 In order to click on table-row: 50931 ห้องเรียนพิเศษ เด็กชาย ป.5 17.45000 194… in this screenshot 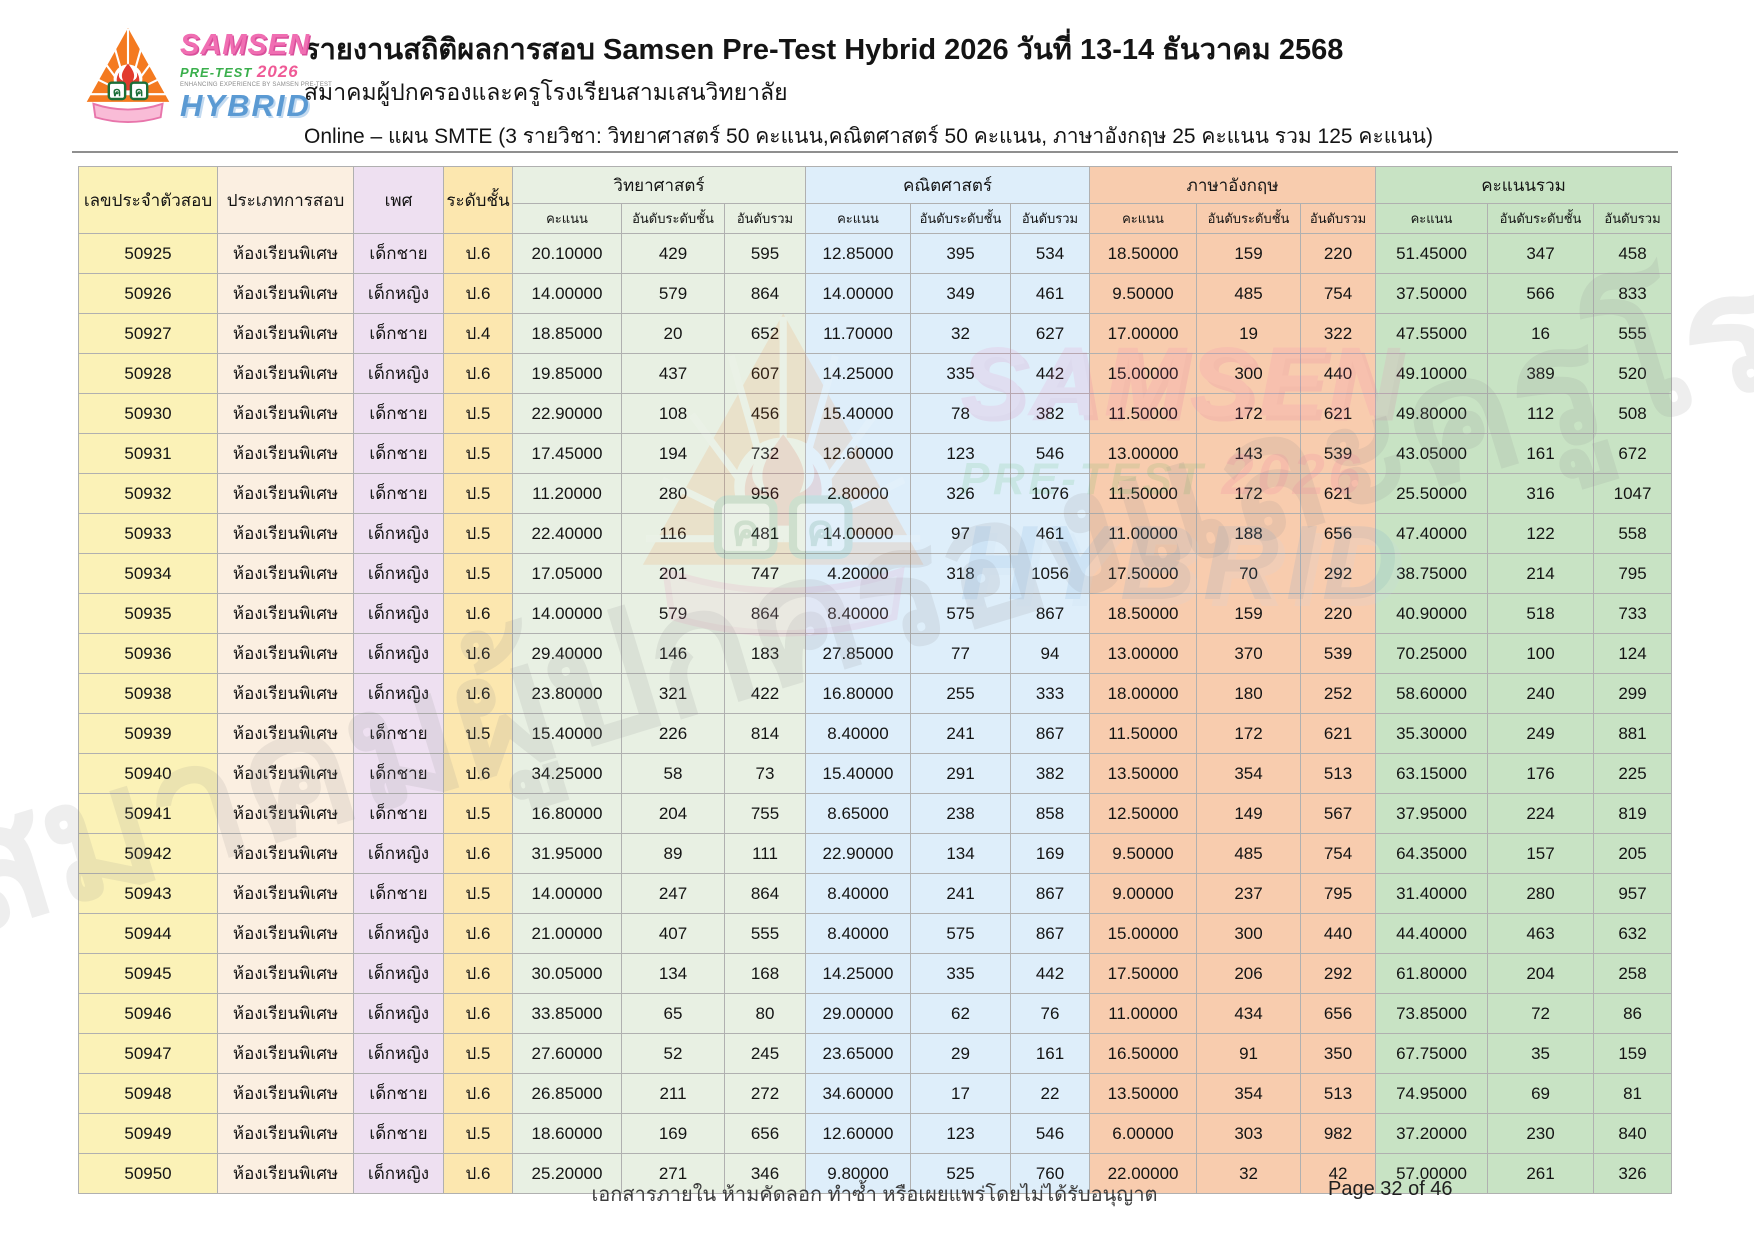, I will do `click(875, 453)`.